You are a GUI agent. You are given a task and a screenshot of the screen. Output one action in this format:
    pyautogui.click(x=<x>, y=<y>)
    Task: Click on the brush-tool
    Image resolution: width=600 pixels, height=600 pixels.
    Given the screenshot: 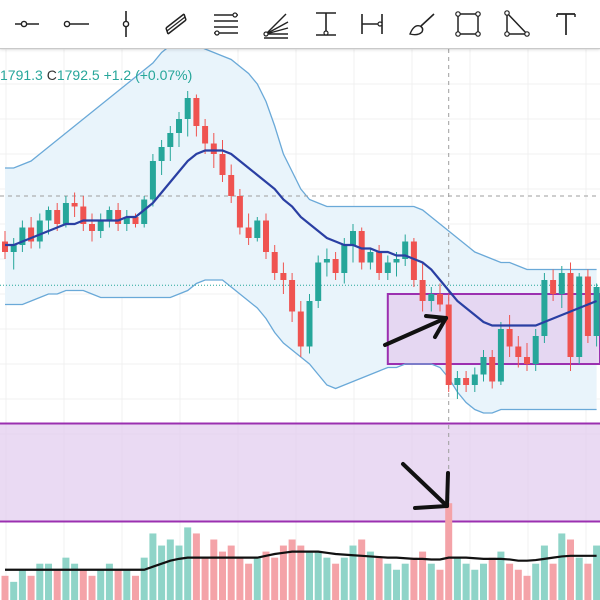 What is the action you would take?
    pyautogui.click(x=422, y=24)
    